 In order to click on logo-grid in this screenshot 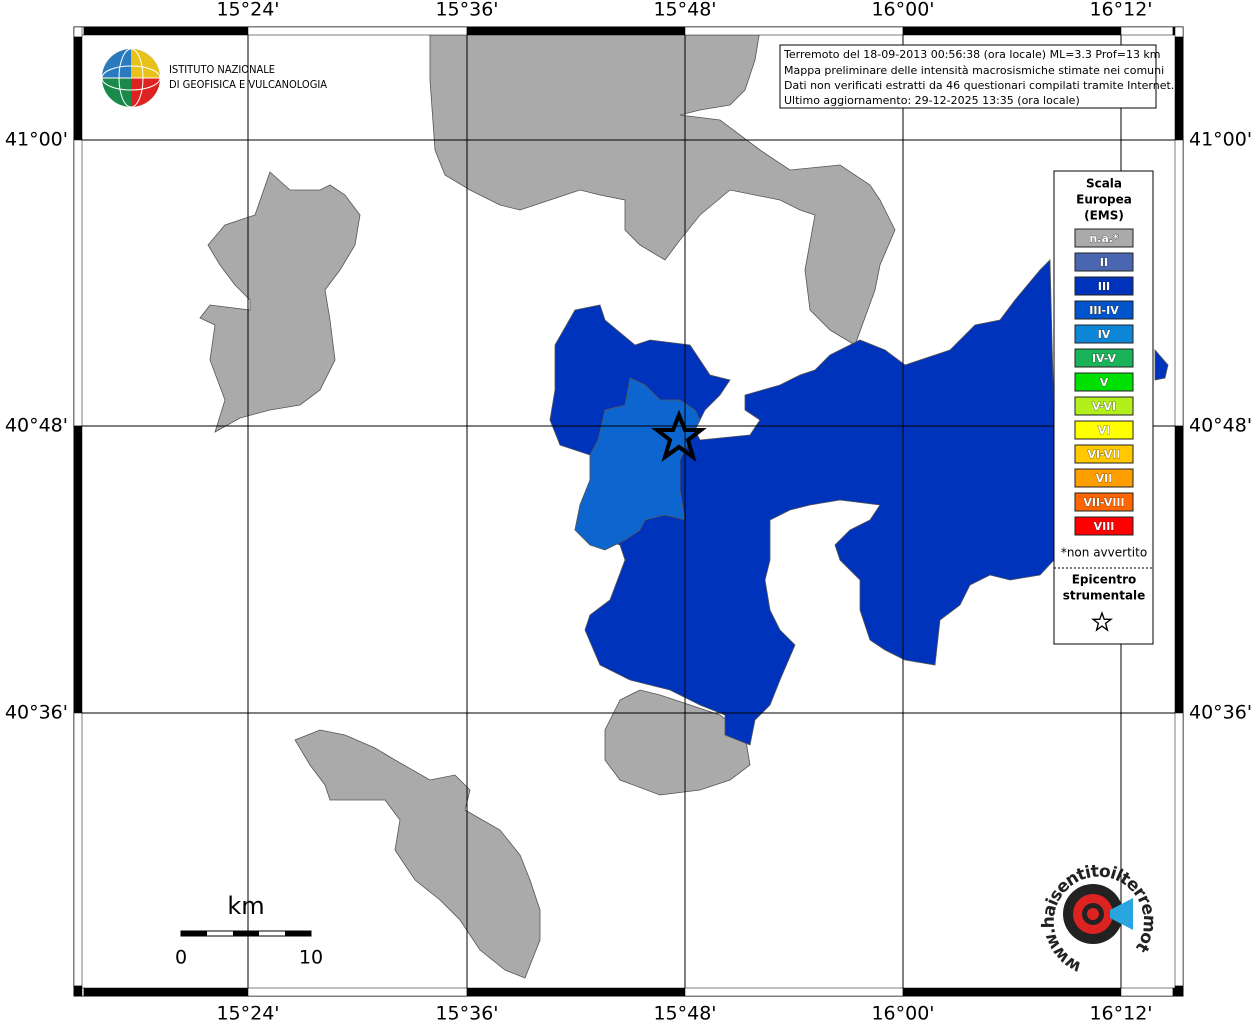, I will do `click(131, 78)`.